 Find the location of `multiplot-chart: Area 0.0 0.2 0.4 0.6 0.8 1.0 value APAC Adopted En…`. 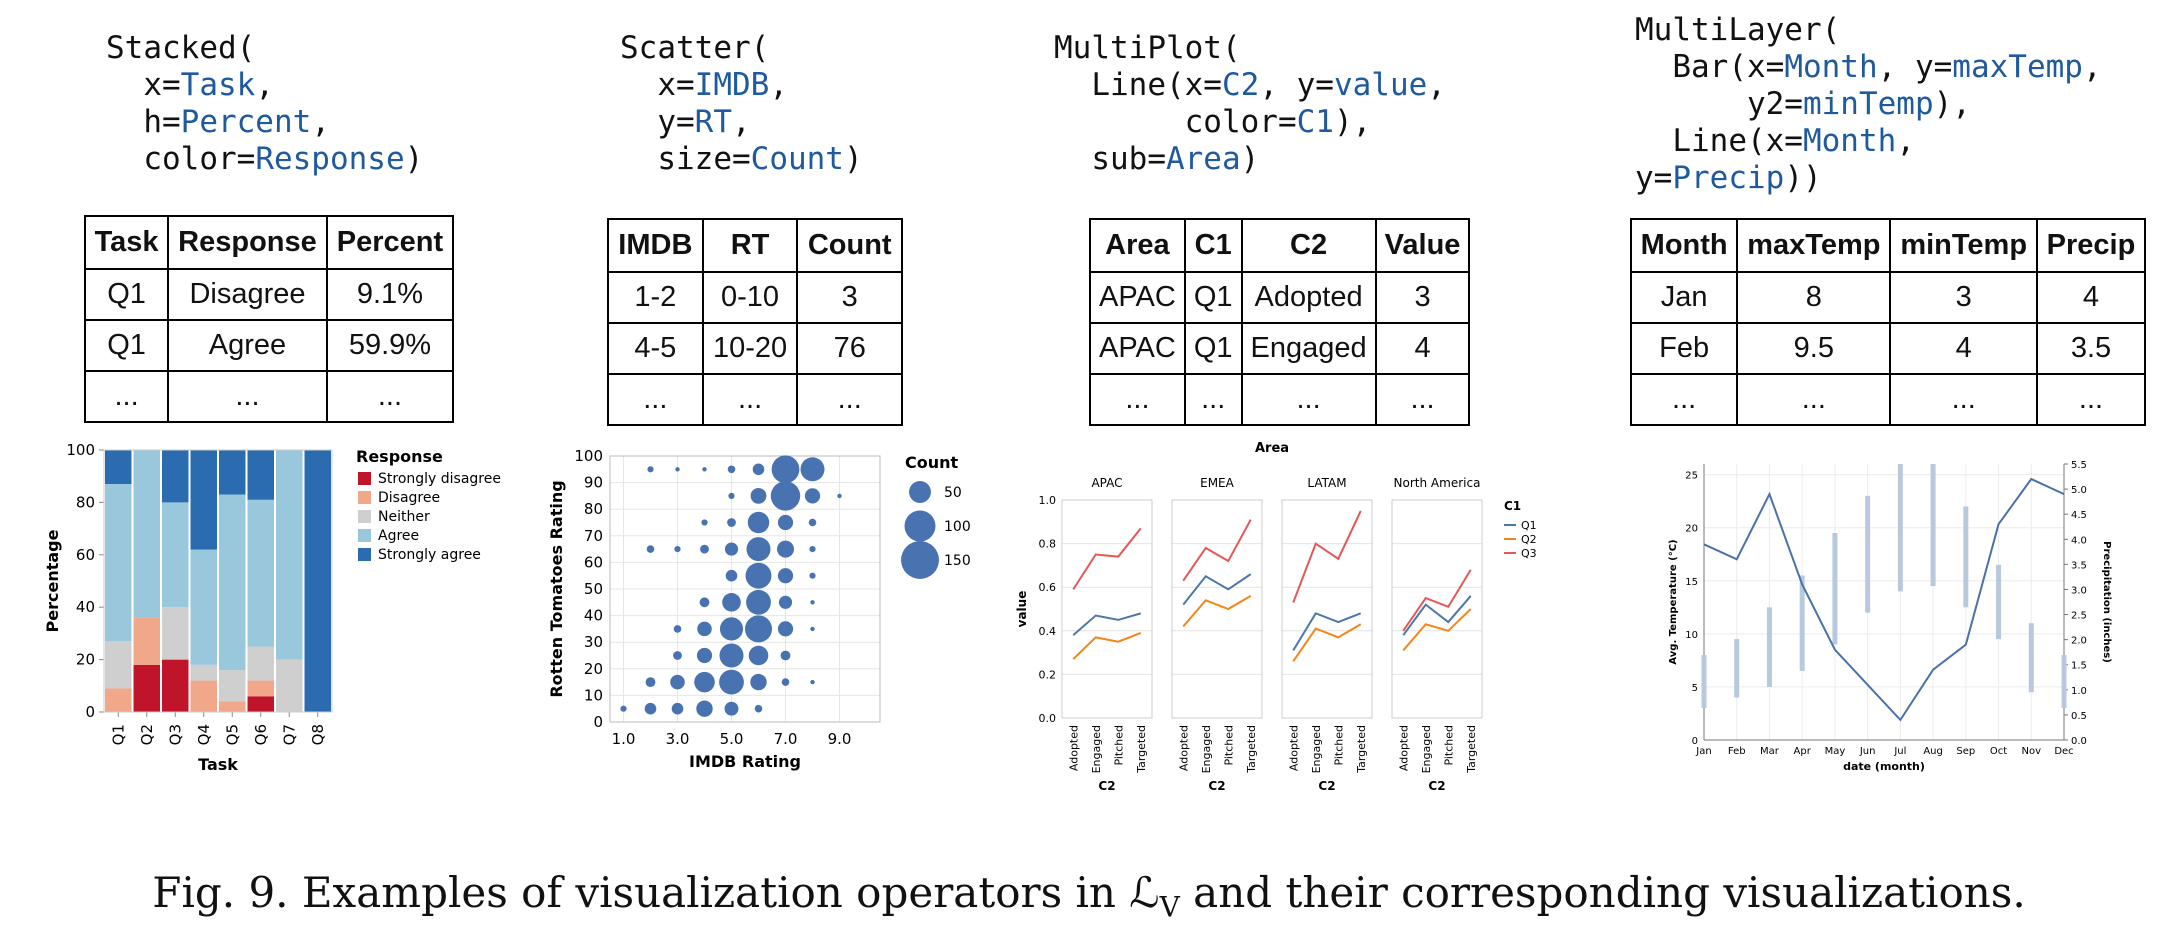

multiplot-chart: Area 0.0 0.2 0.4 0.6 0.8 1.0 value APAC Adopted En… is located at coordinates (1276, 617).